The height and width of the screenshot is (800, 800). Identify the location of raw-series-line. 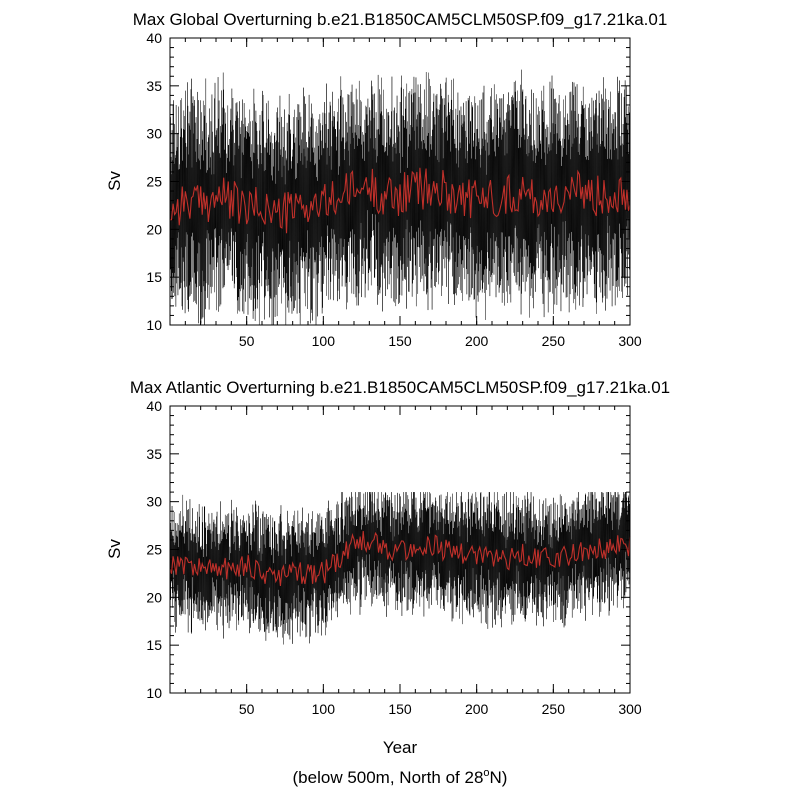
(400, 568).